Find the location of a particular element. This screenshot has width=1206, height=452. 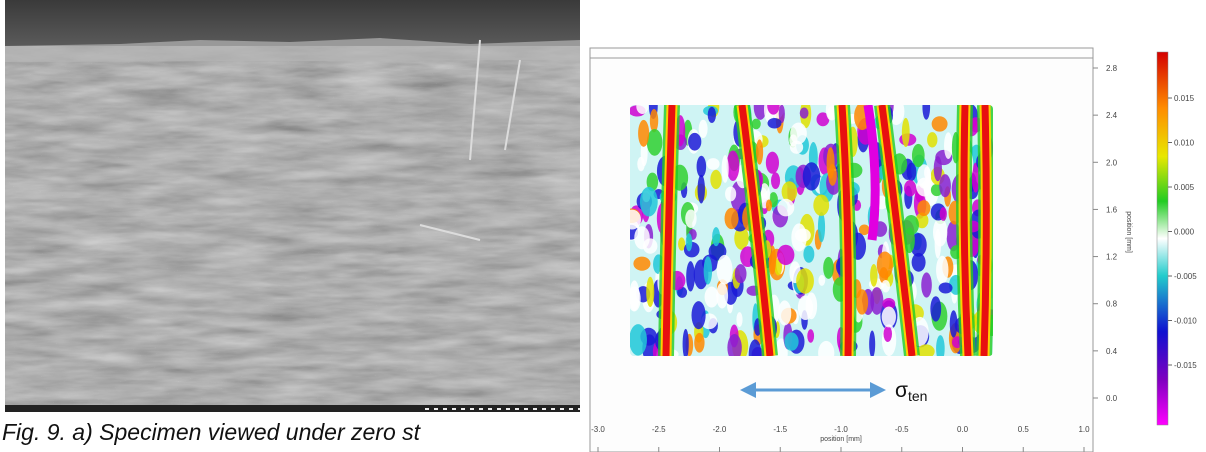

x-tick-label: 1.0 is located at coordinates (1084, 429).